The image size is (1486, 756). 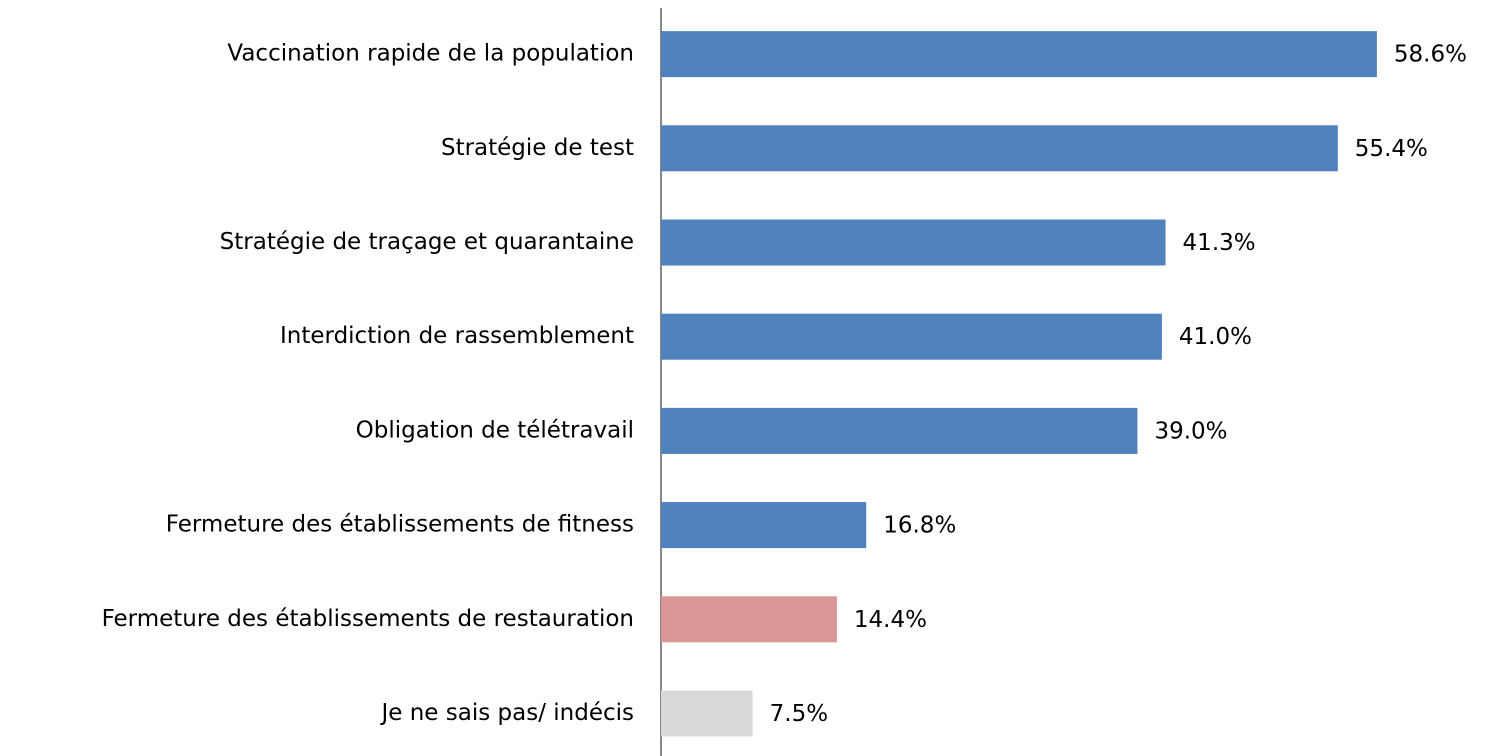 I want to click on category-label: Interdiction de rassemblement, so click(x=457, y=336).